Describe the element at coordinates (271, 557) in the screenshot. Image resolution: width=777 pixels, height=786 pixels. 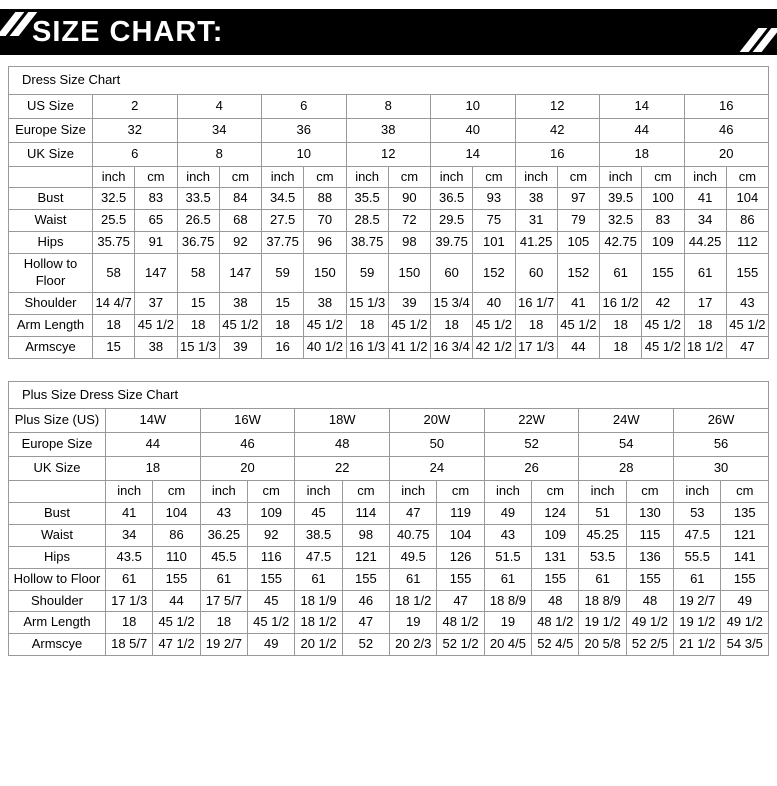
I see `cm-value: 116` at that location.